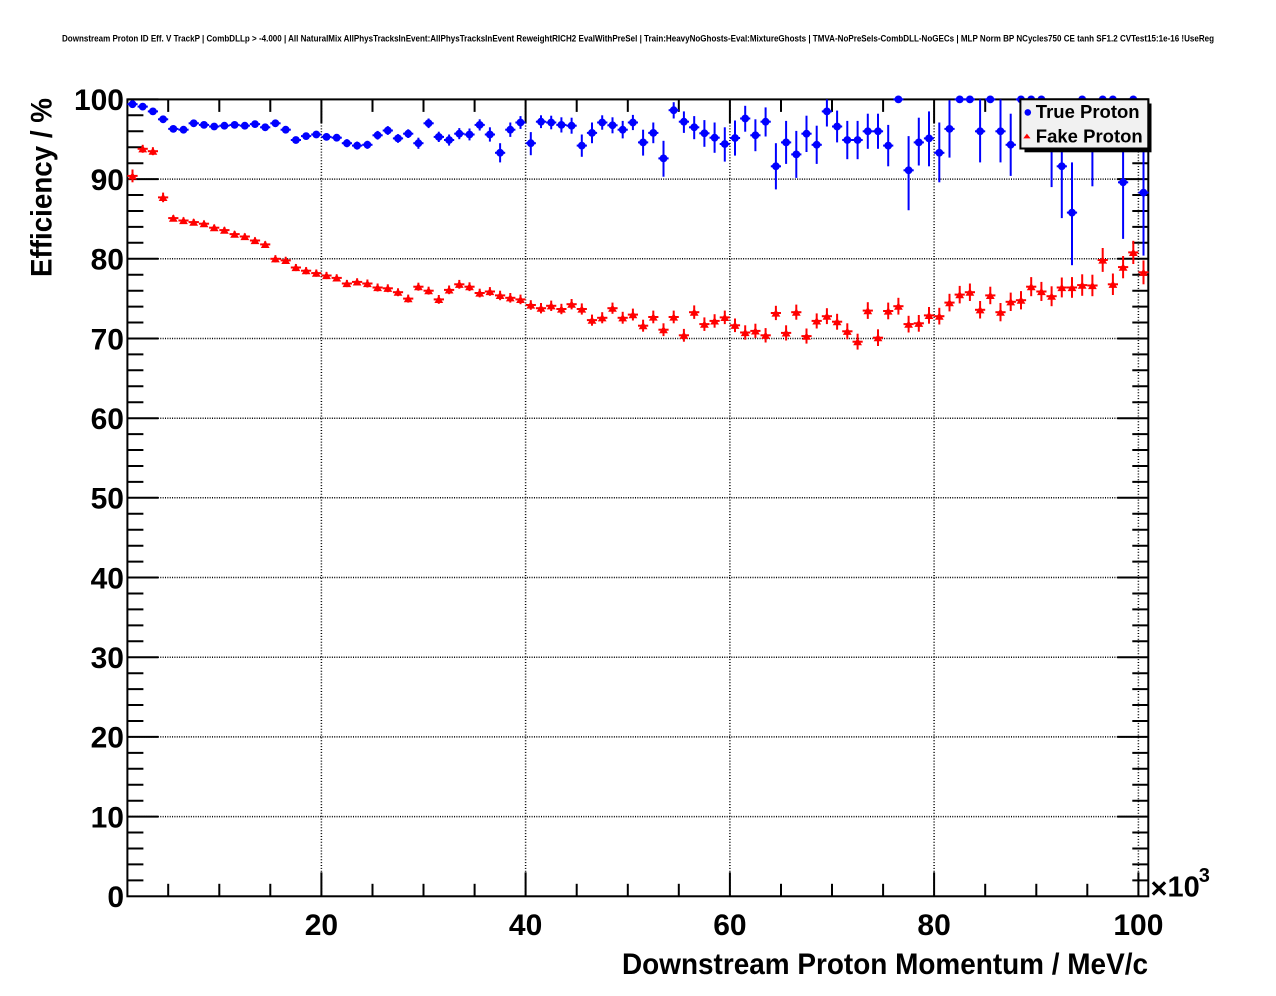 The image size is (1276, 996). I want to click on svg-text:Downstream Proton Momentum / M: Downstream Proton Momentum / MeV/c, so click(885, 964).